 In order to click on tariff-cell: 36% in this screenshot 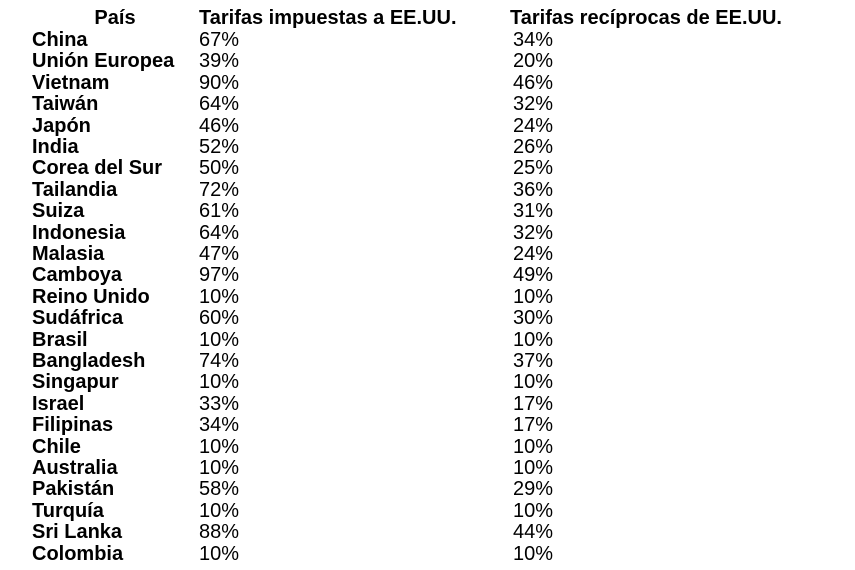, I will do `click(533, 189)`.